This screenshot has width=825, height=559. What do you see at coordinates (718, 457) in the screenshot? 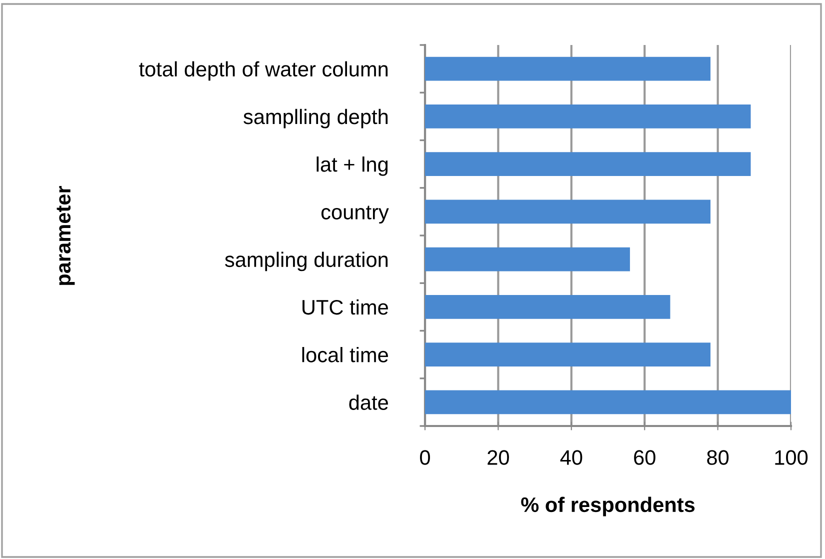
I see `x-tick-label: 80` at bounding box center [718, 457].